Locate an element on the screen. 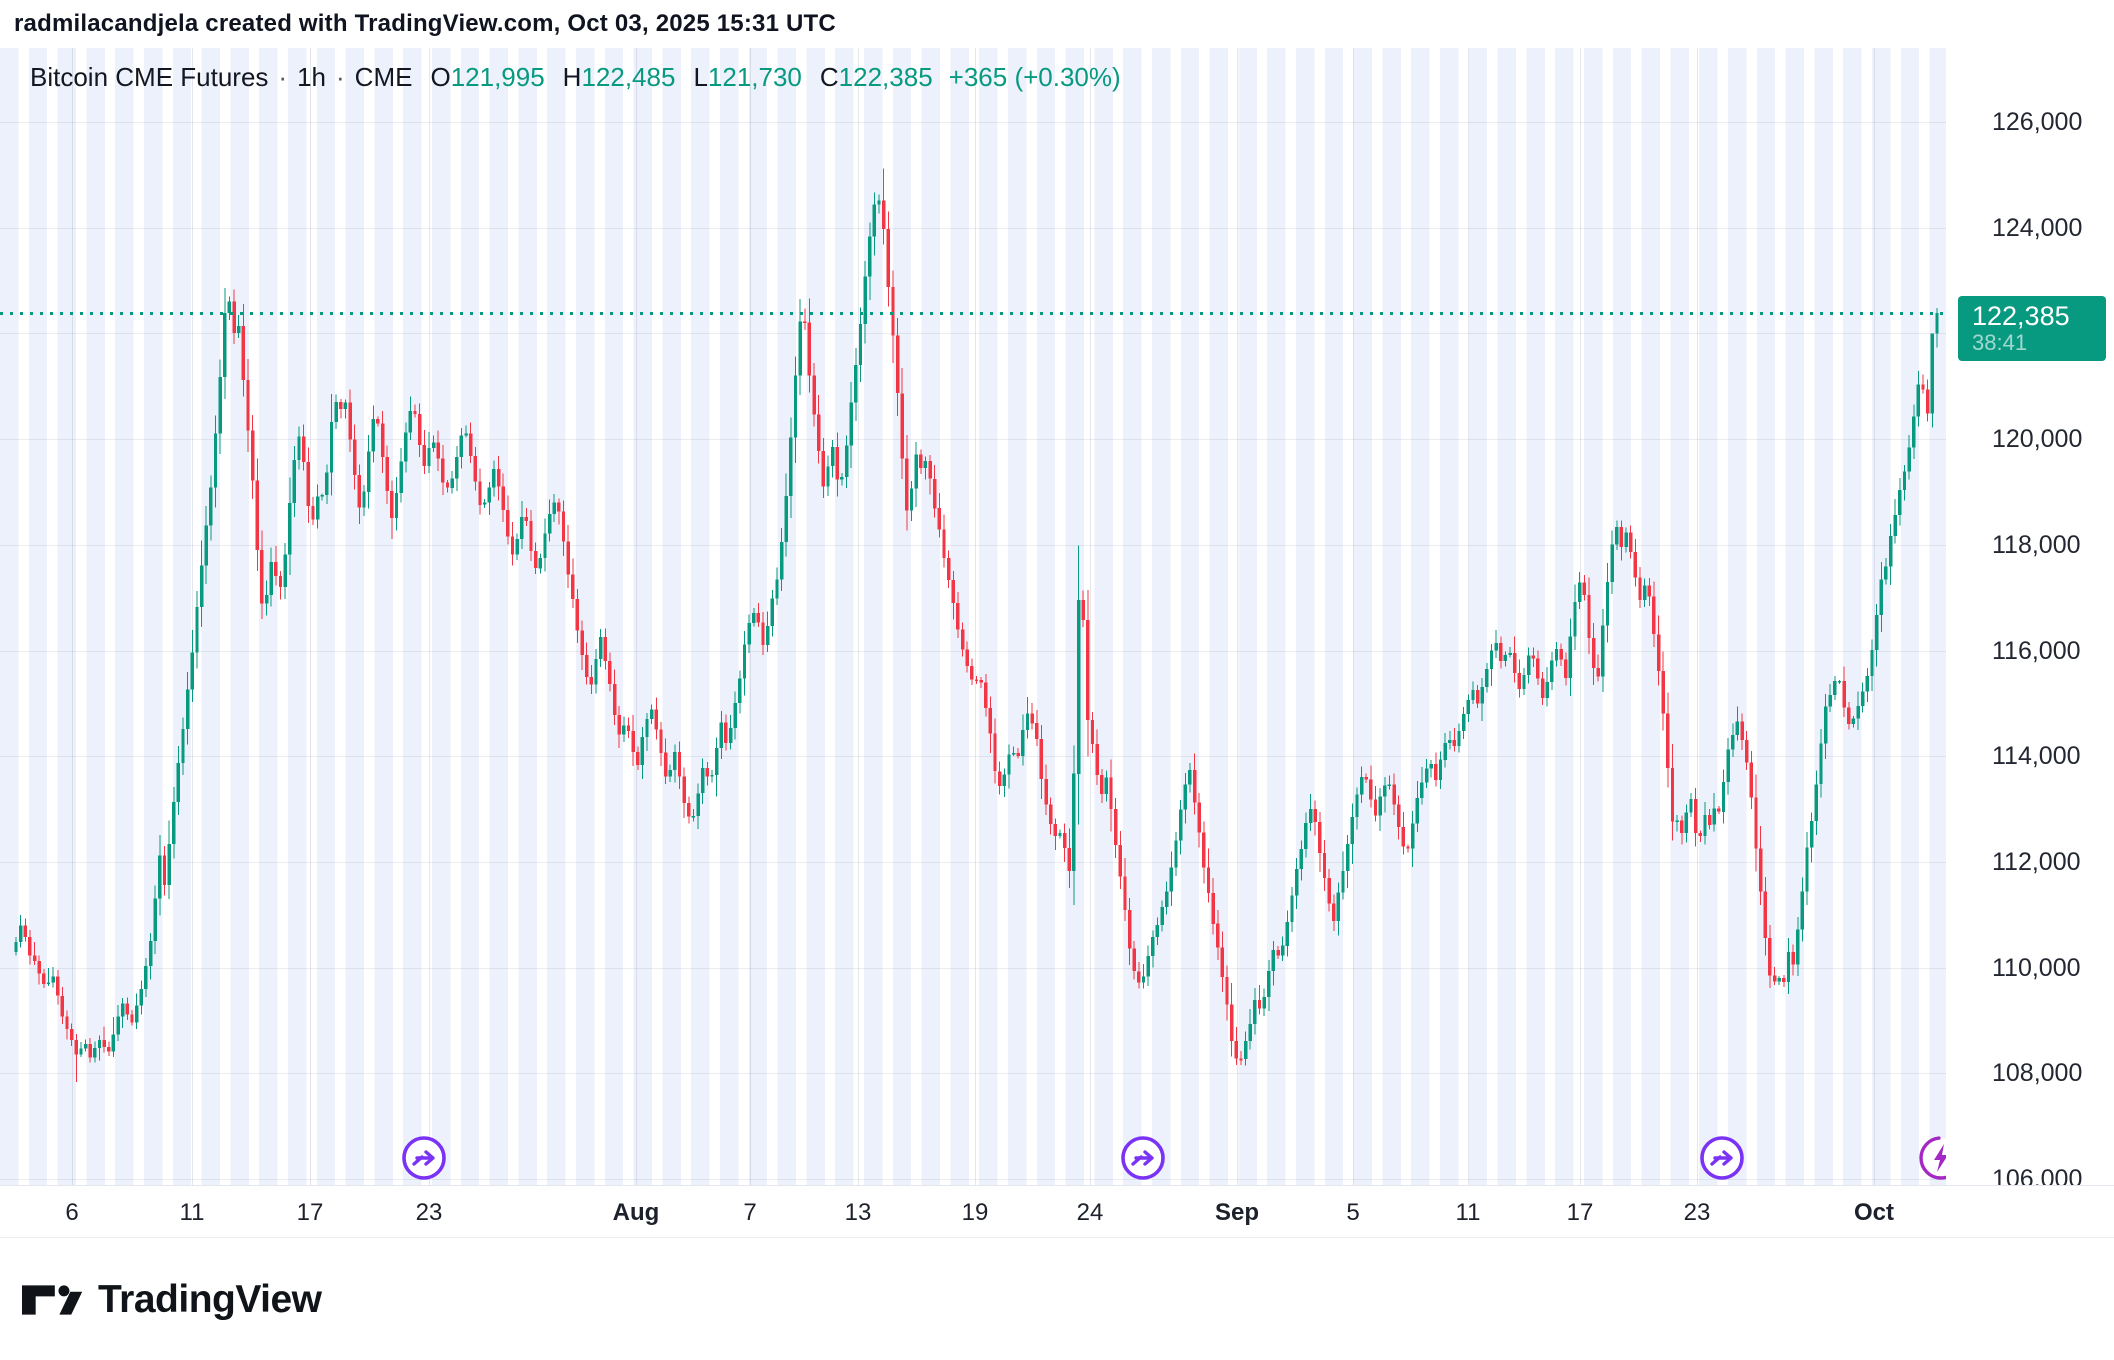 The image size is (2114, 1360). day-tick-label: 24 is located at coordinates (1090, 1212).